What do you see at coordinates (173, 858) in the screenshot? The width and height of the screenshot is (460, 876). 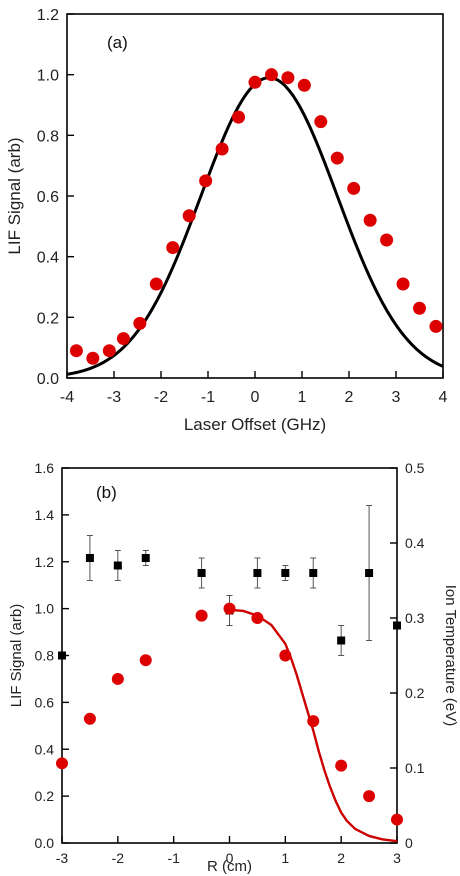 I see `x-tick-label-b: -1` at bounding box center [173, 858].